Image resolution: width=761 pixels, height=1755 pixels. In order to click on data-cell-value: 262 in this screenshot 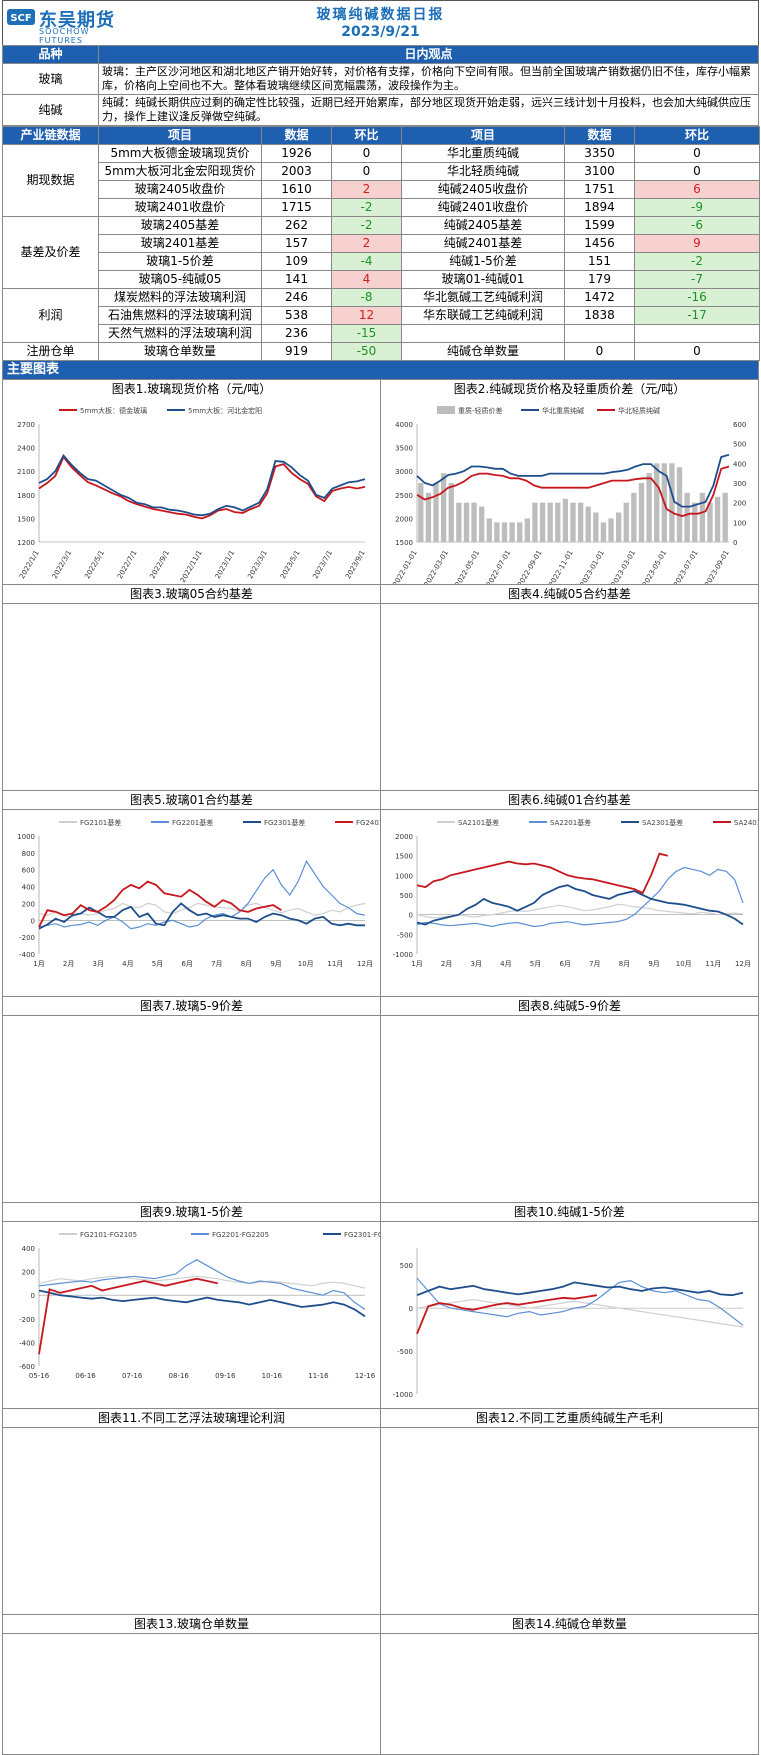, I will do `click(296, 225)`.